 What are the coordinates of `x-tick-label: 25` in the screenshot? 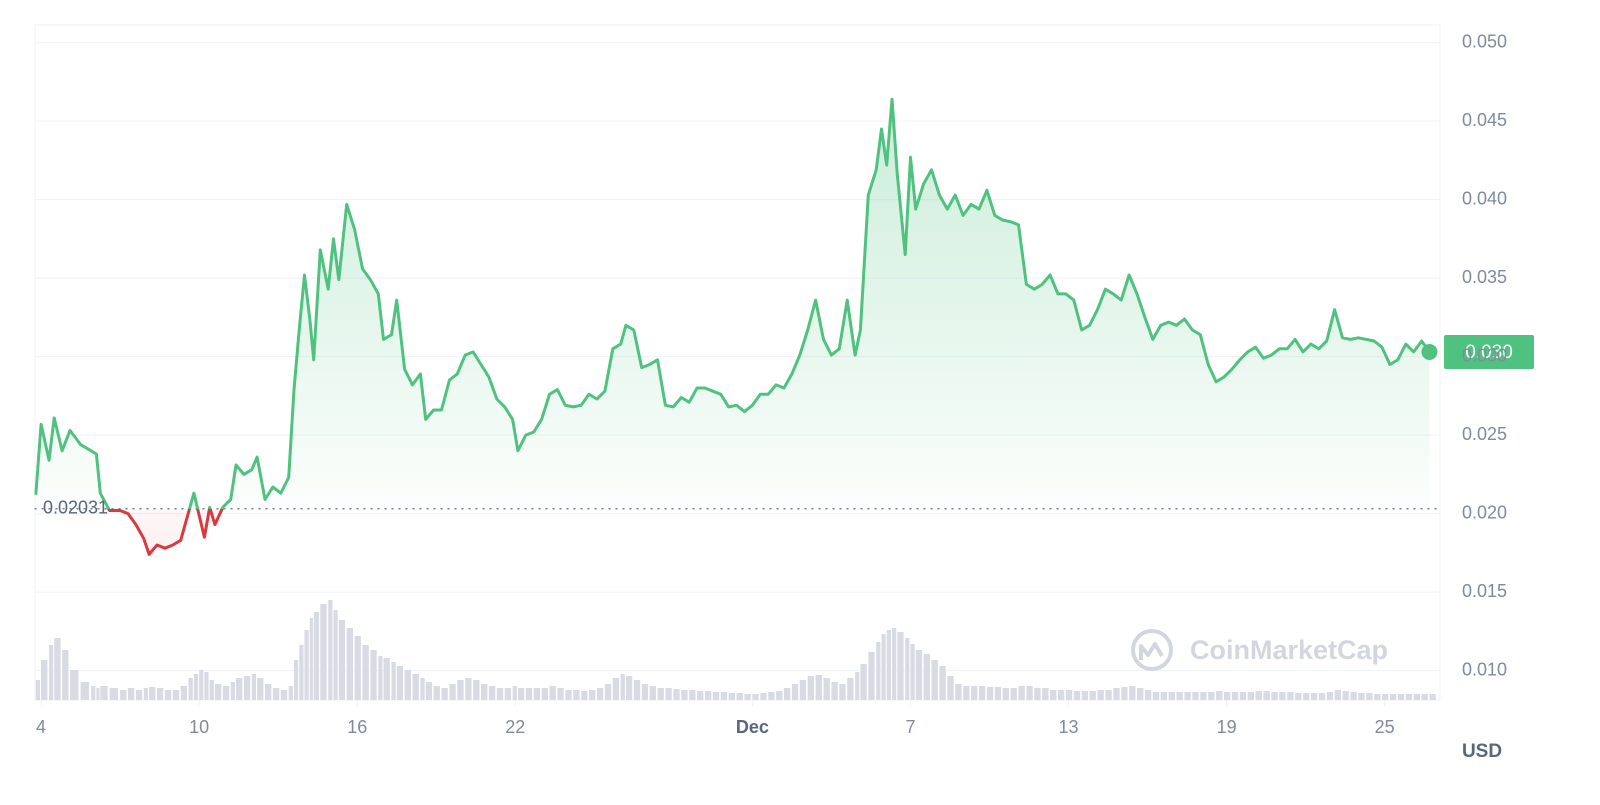 It's located at (1385, 727).